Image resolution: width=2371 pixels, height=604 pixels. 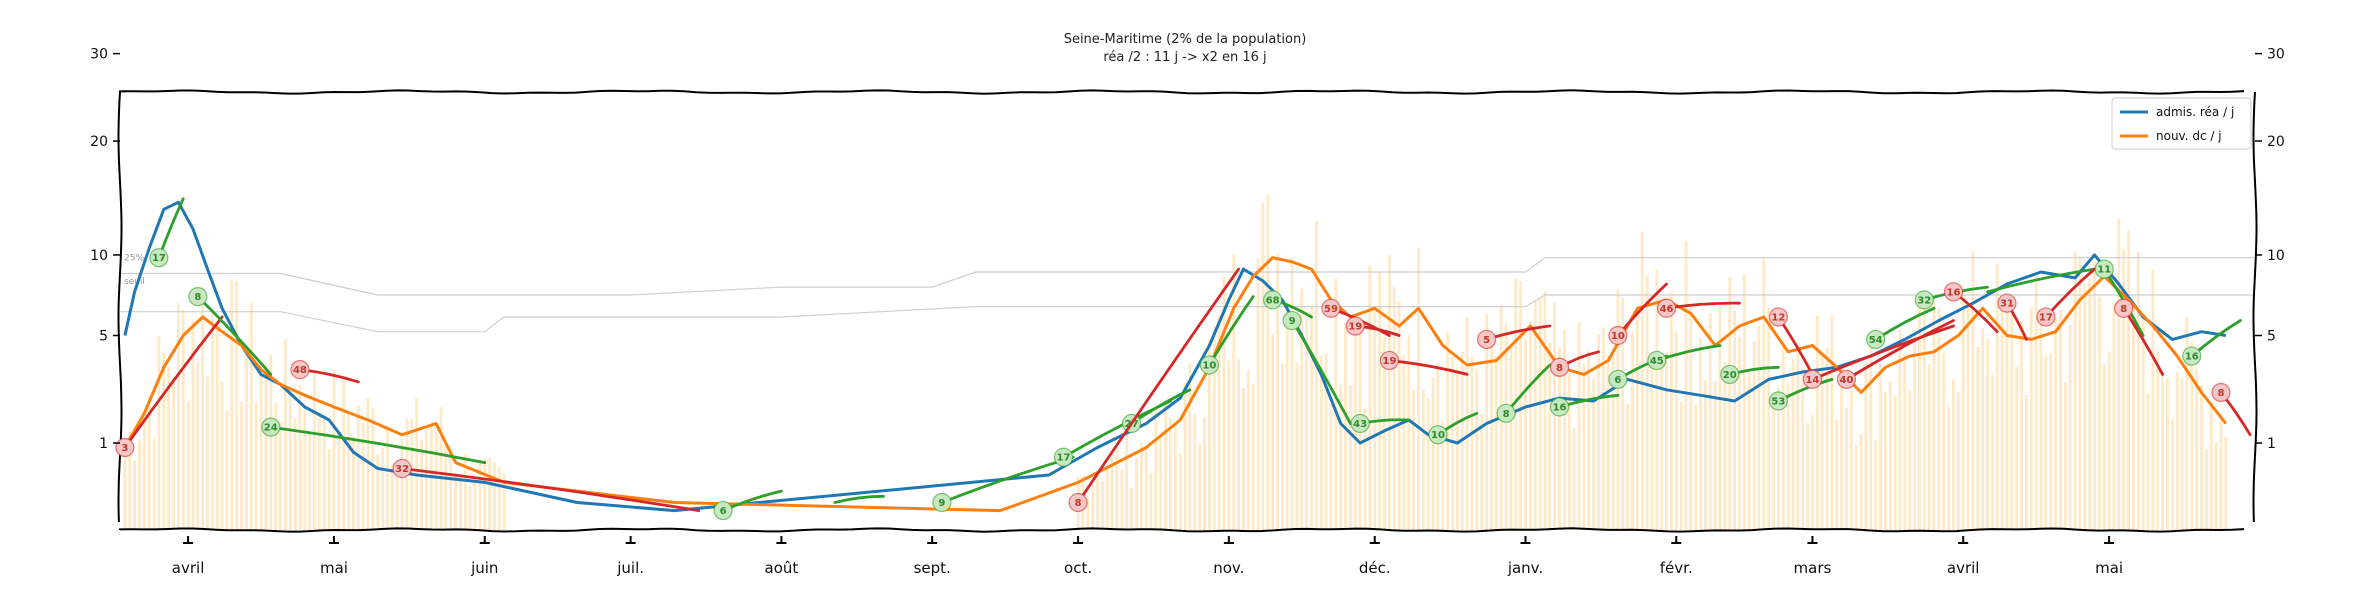 What do you see at coordinates (99, 256) in the screenshot?
I see `y-tick-label-left: 10` at bounding box center [99, 256].